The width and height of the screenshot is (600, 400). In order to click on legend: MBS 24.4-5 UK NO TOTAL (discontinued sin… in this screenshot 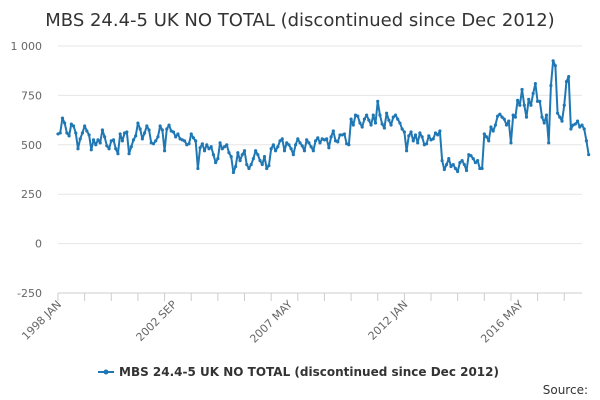, I will do `click(298, 372)`.